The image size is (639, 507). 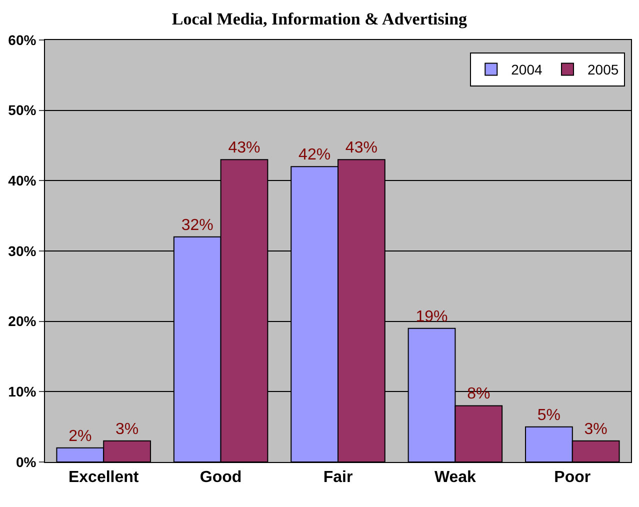 I want to click on data-label: 42%, so click(x=314, y=155).